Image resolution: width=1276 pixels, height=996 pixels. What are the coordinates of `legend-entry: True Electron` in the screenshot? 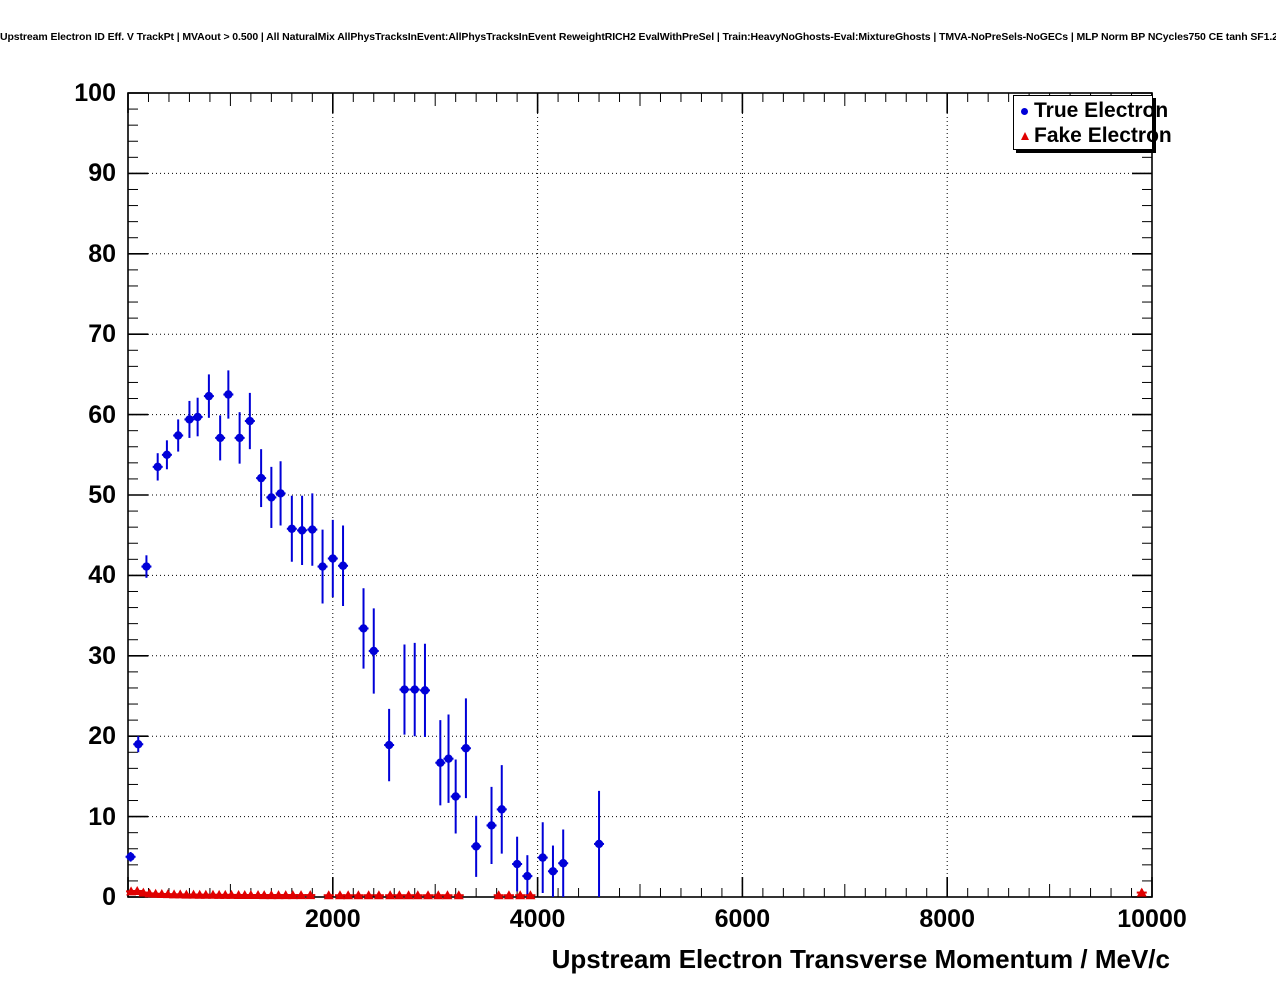 It's located at (1093, 111).